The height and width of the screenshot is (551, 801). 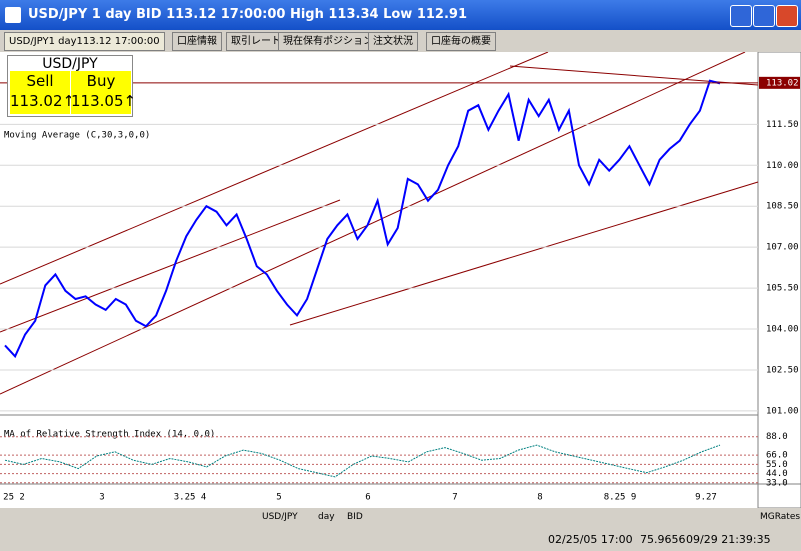 What do you see at coordinates (278, 498) in the screenshot?
I see `x-tick-label: 5` at bounding box center [278, 498].